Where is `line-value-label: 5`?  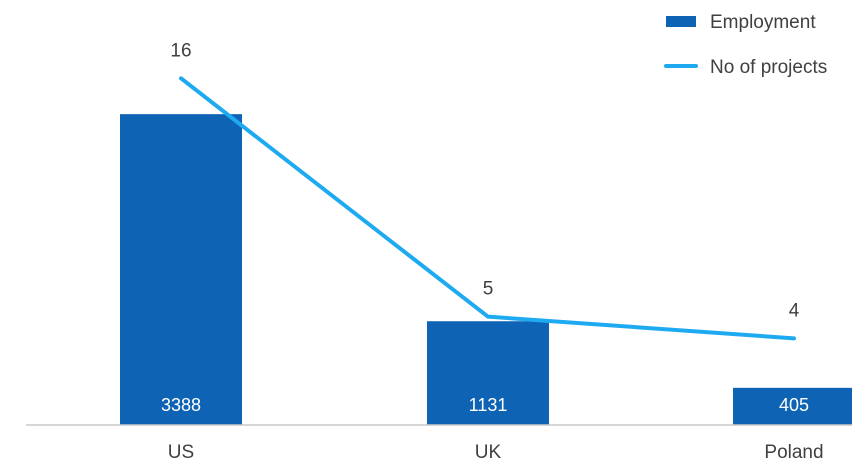
line-value-label: 5 is located at coordinates (488, 289).